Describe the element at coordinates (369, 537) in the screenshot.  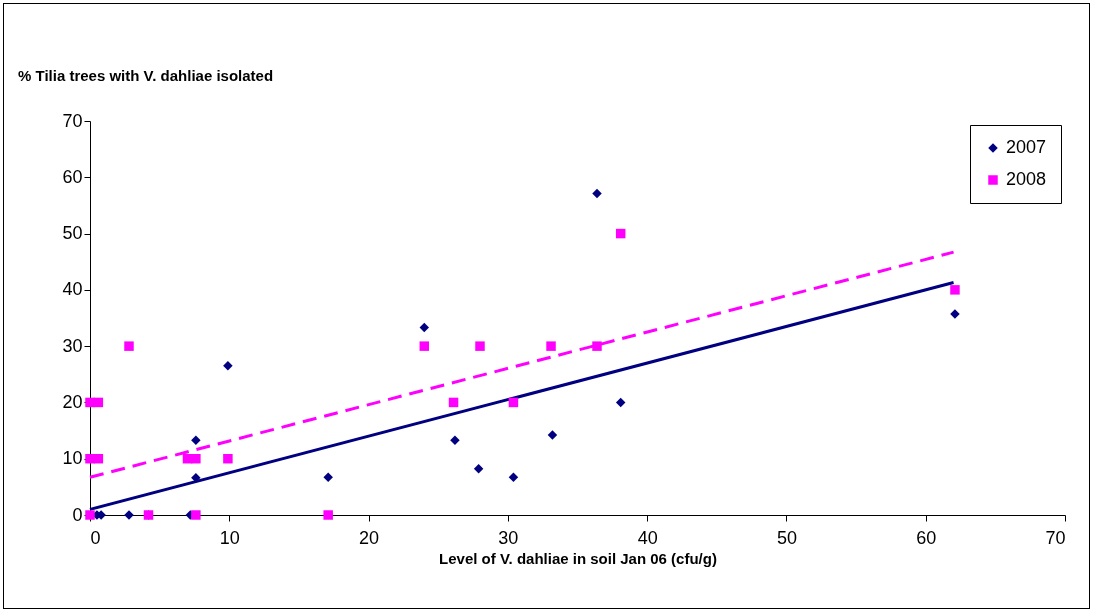
I see `x-tick-label: 20` at that location.